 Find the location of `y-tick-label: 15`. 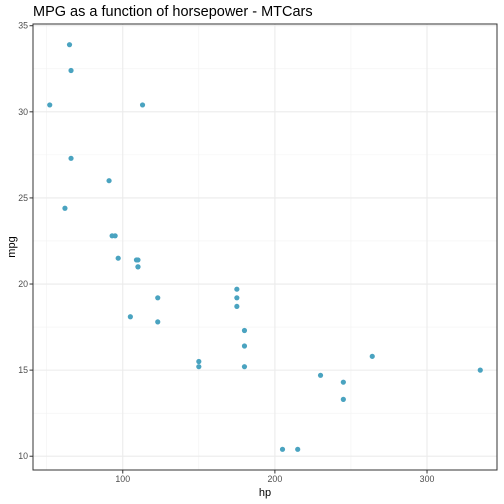

y-tick-label: 15 is located at coordinates (23, 370).